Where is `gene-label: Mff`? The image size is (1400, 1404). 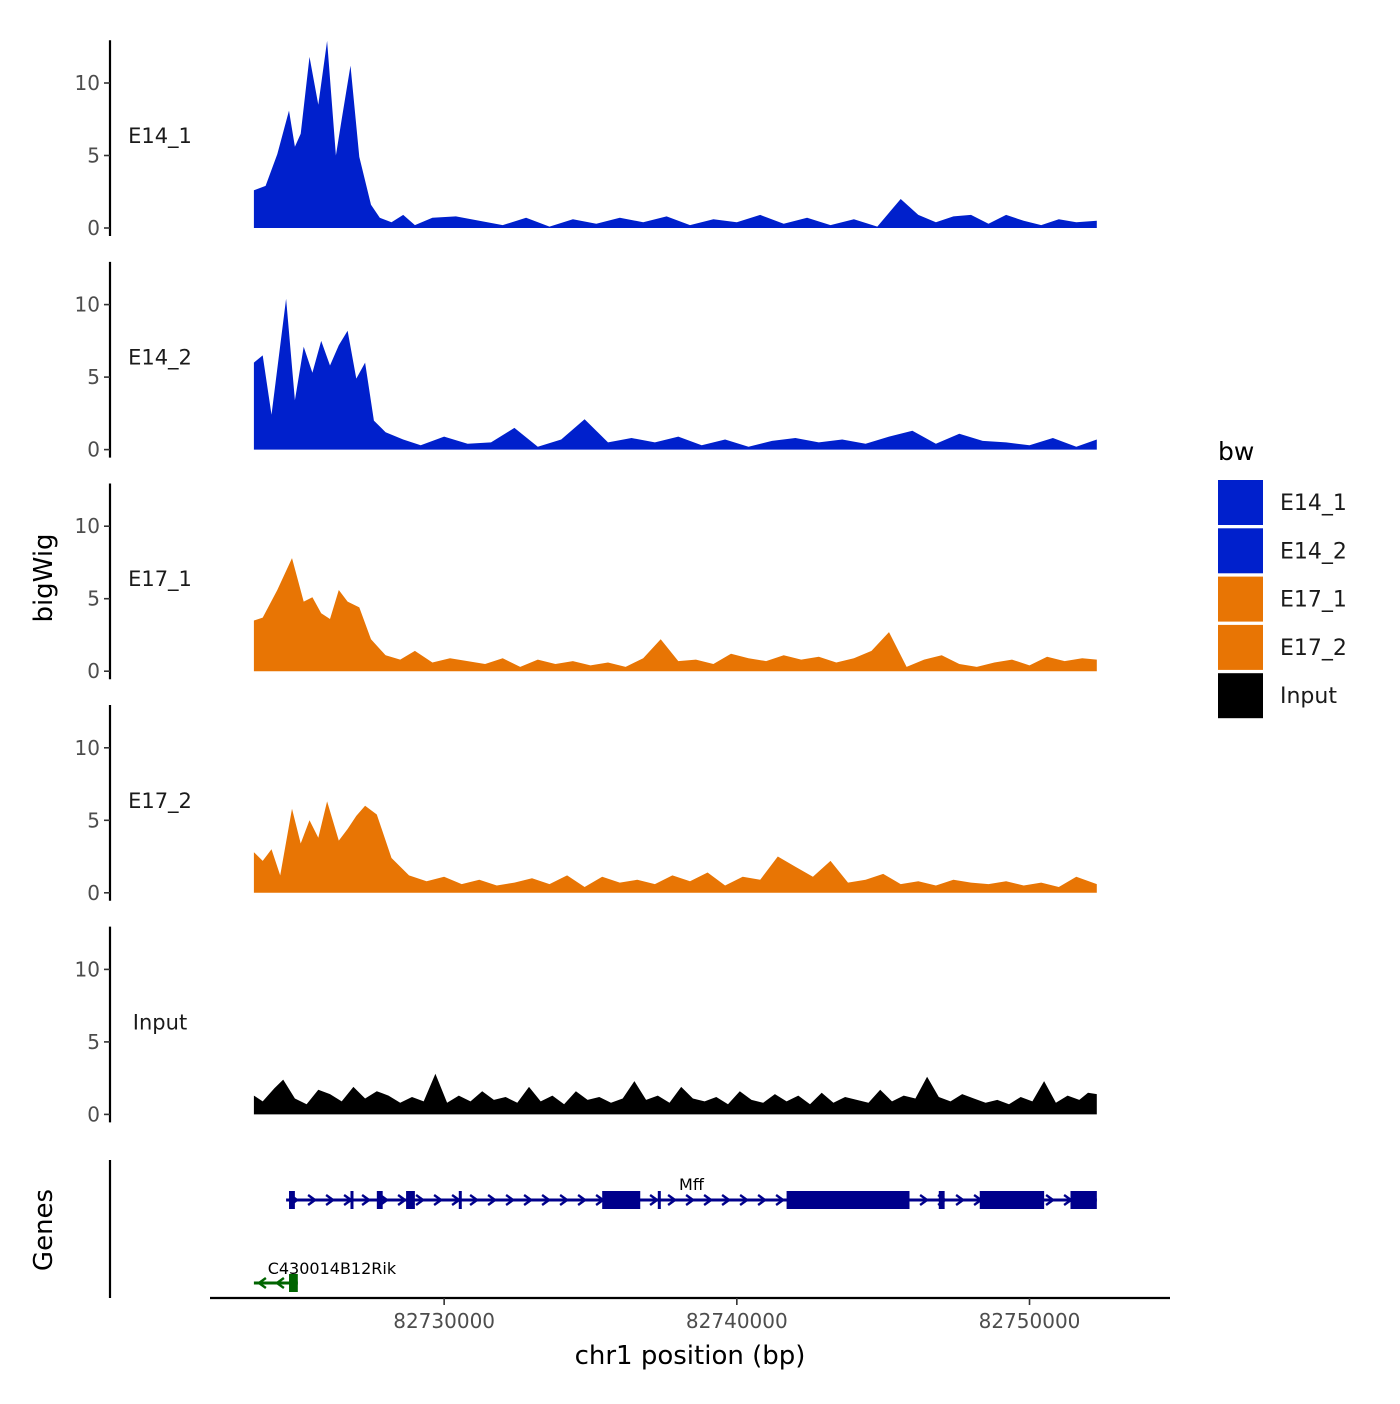 gene-label: Mff is located at coordinates (692, 1184).